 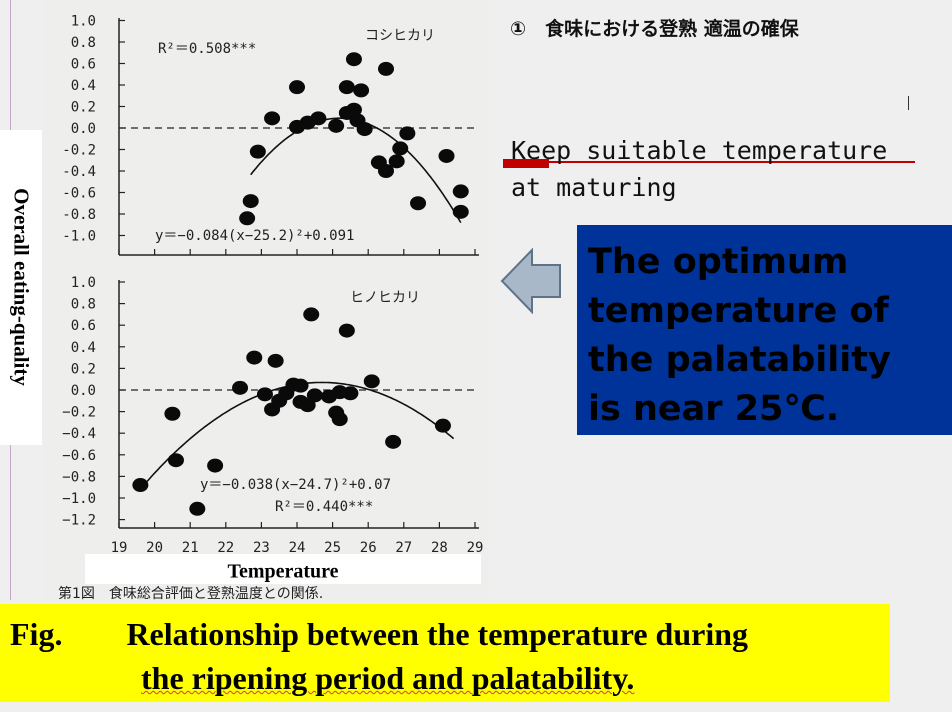 I want to click on optimum-line1: The optimum, so click(x=718, y=262).